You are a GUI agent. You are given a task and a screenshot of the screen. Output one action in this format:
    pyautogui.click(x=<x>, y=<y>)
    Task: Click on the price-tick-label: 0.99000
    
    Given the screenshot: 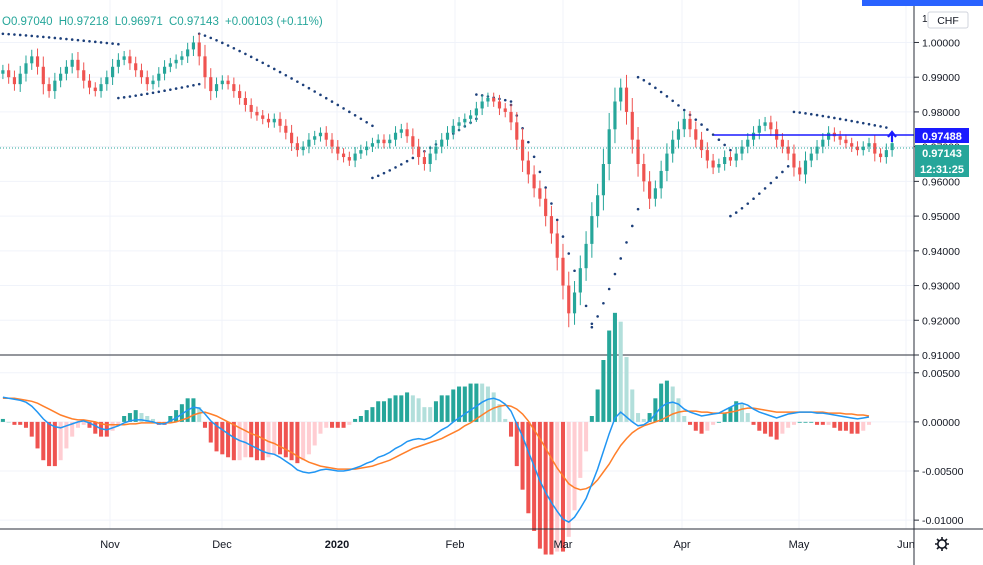 What is the action you would take?
    pyautogui.click(x=941, y=78)
    